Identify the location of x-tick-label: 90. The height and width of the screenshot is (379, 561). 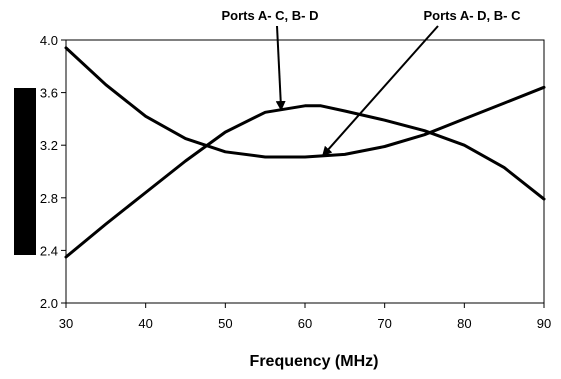
(544, 323).